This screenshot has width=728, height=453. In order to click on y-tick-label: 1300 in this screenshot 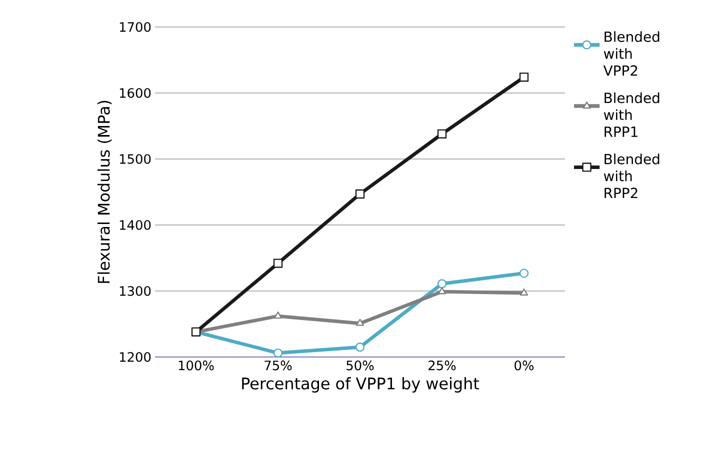, I will do `click(135, 291)`.